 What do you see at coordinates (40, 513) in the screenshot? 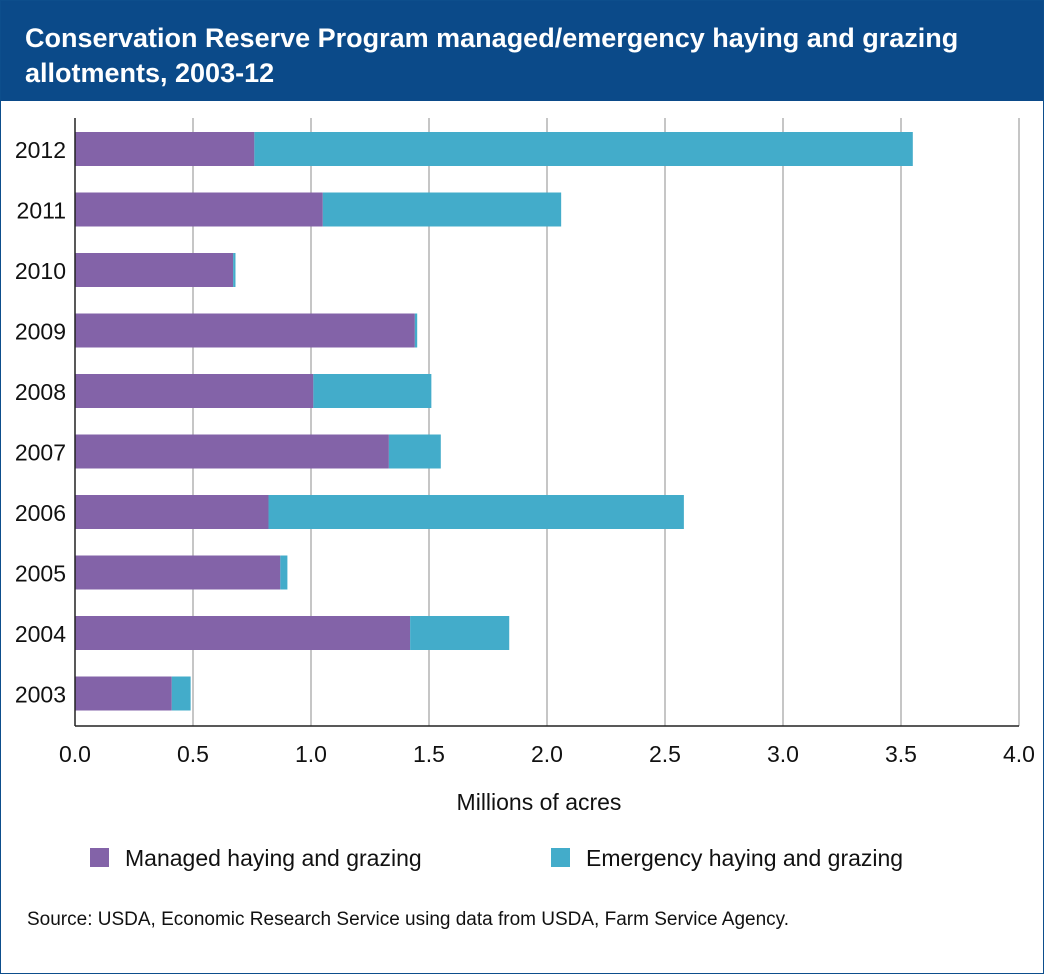
I see `y-tick-label: 2006` at bounding box center [40, 513].